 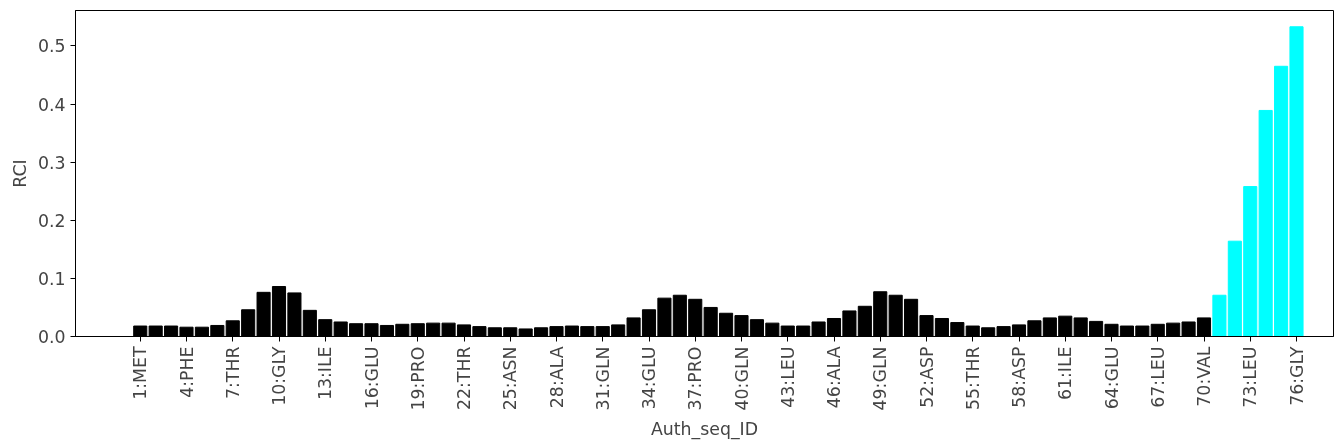 What do you see at coordinates (417, 378) in the screenshot?
I see `x-tick-label: 19:PRO` at bounding box center [417, 378].